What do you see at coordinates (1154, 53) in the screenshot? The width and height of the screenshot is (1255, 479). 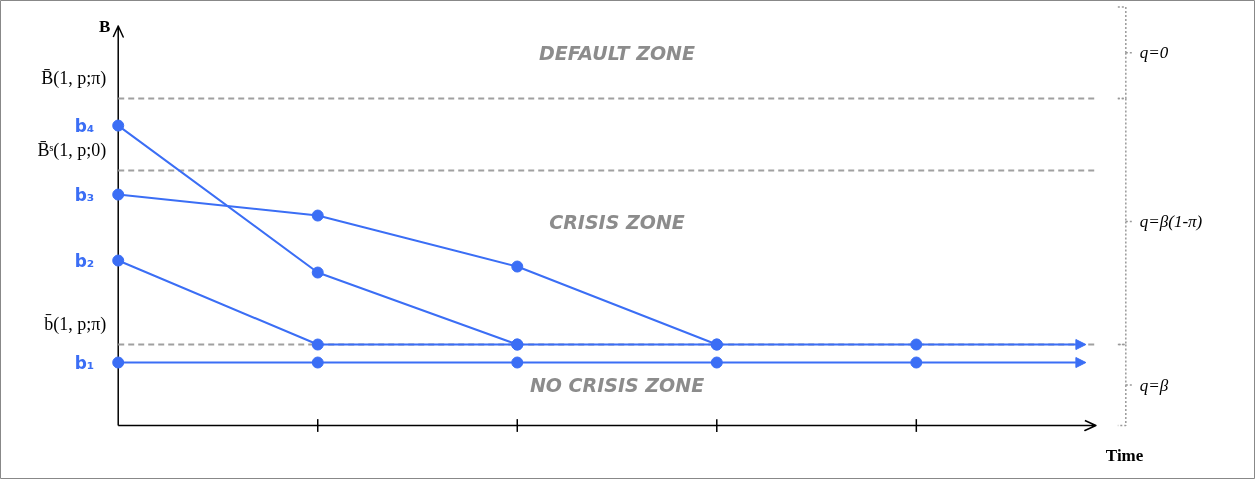 I see `text: q=0` at bounding box center [1154, 53].